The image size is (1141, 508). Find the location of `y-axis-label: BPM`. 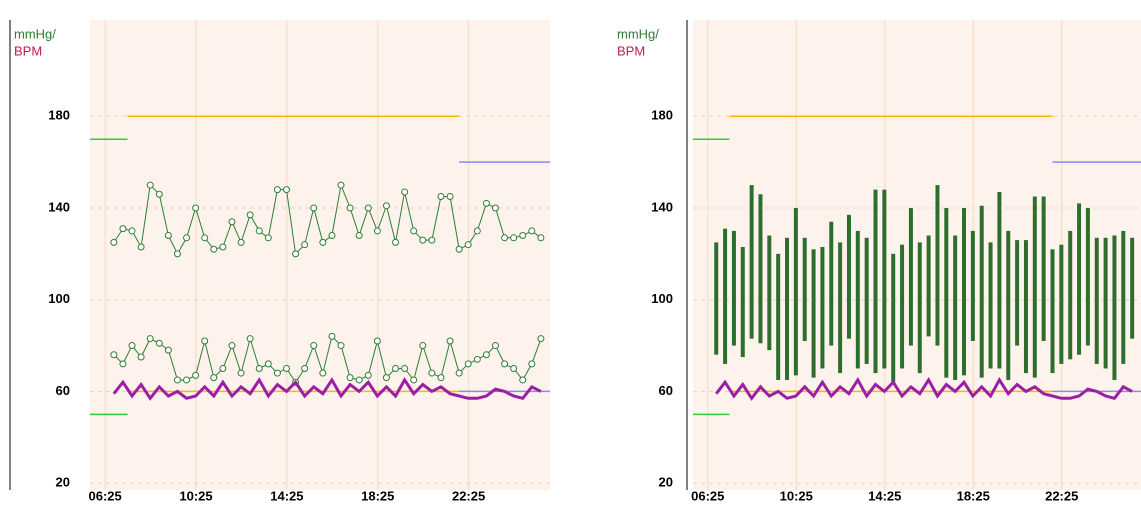

y-axis-label: BPM is located at coordinates (631, 50).